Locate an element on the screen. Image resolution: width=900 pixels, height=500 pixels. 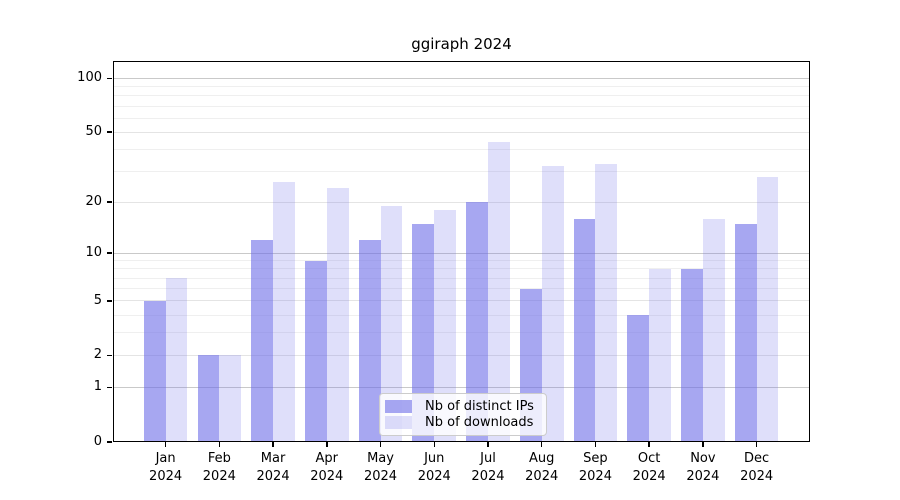
x-tick-mar is located at coordinates (273, 444).